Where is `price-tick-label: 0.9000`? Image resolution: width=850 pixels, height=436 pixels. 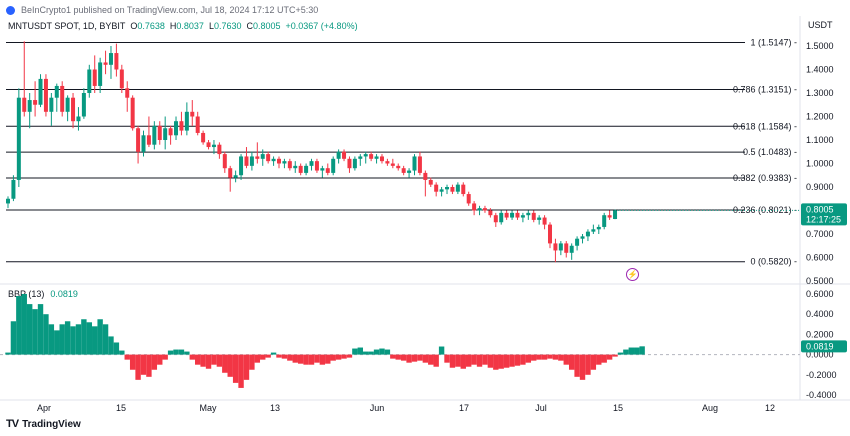 price-tick-label: 0.9000 is located at coordinates (820, 187).